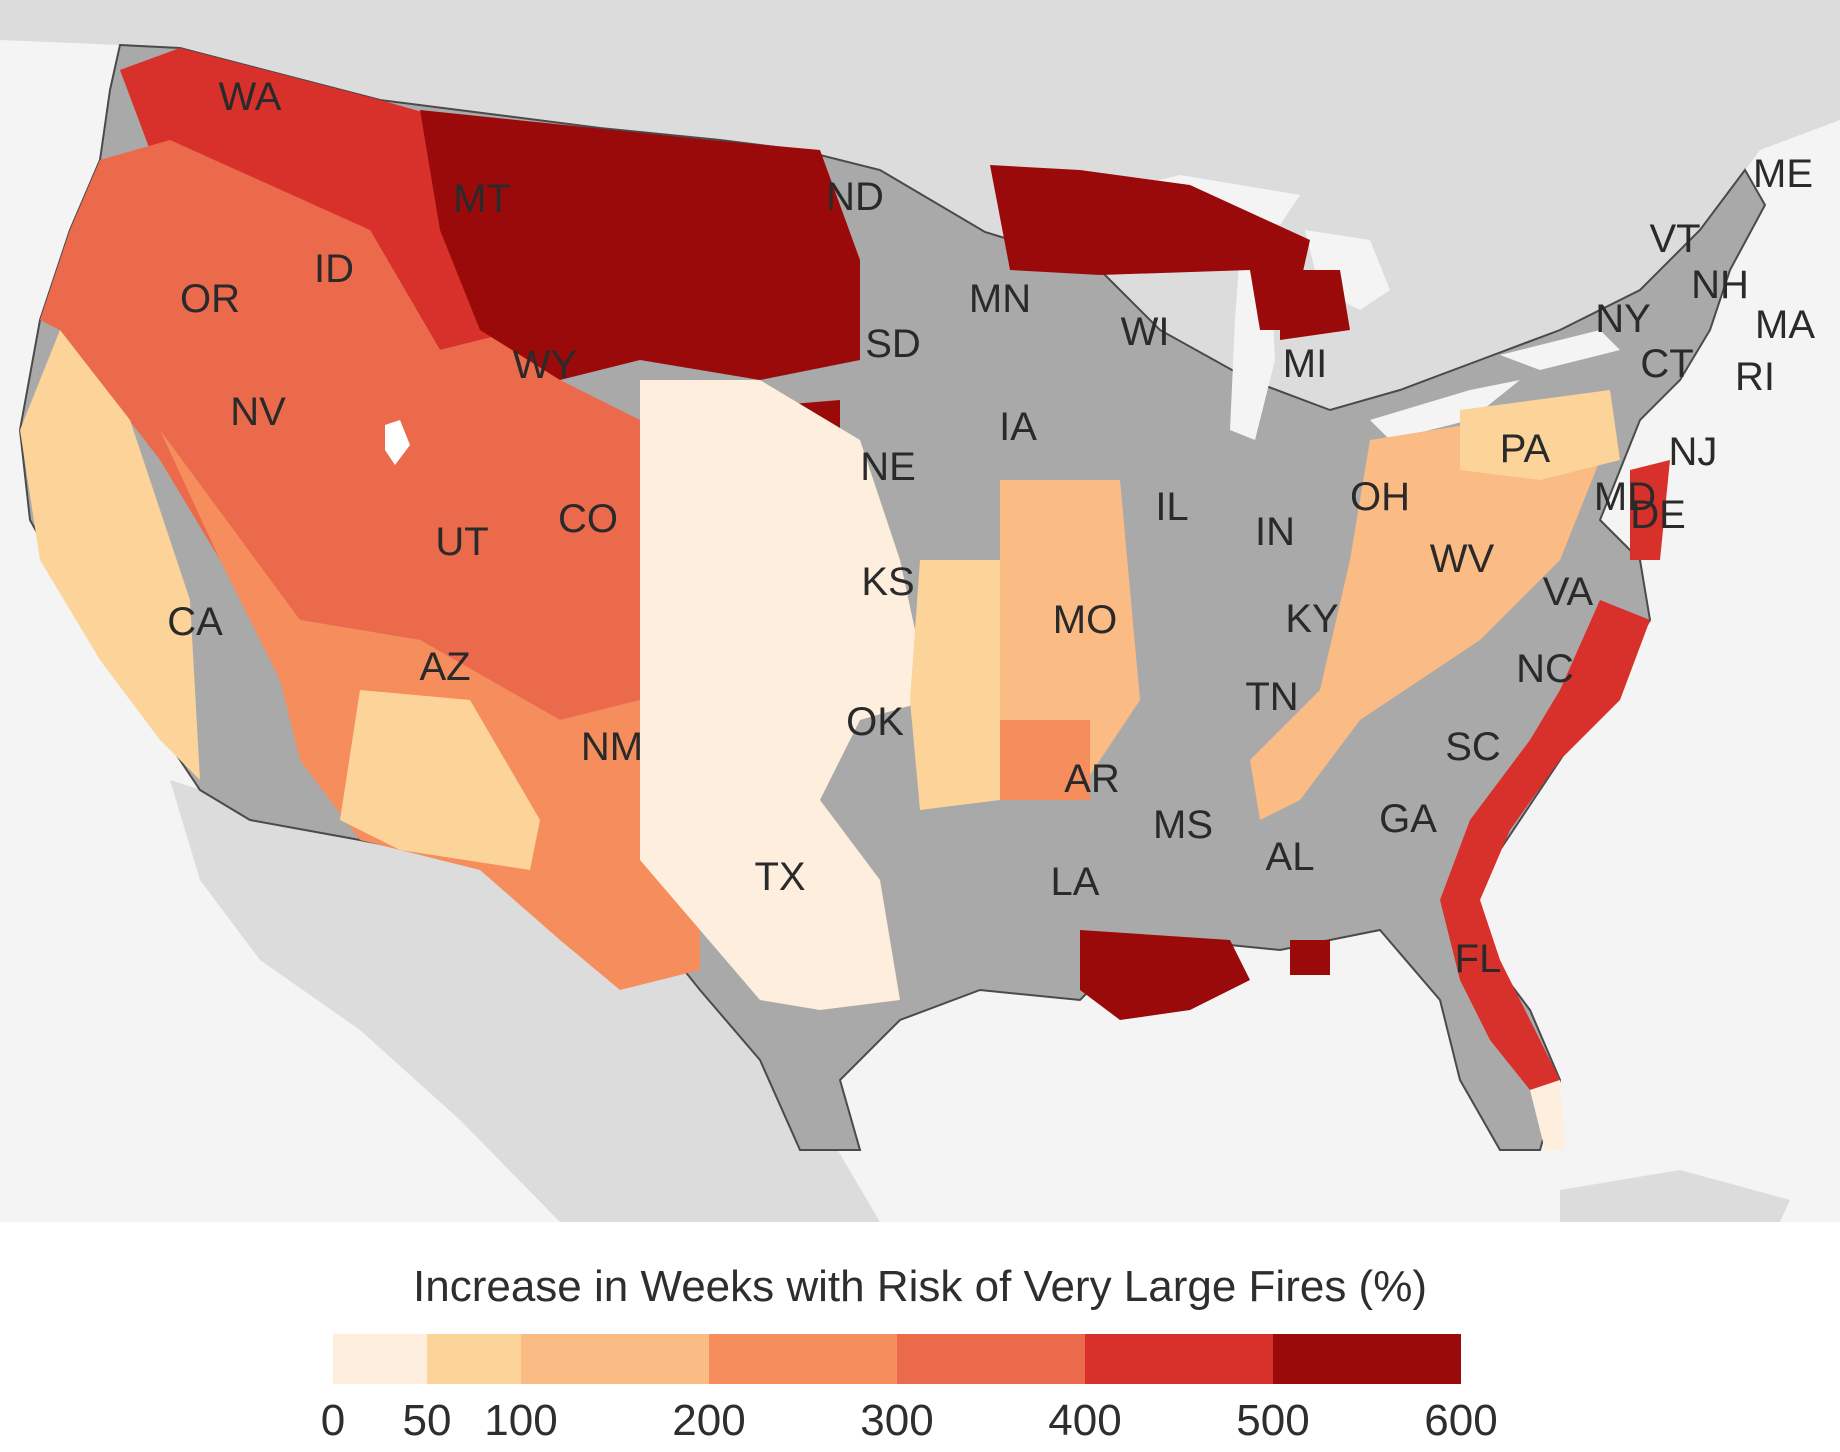  What do you see at coordinates (210, 299) in the screenshot?
I see `state-label-or: OR` at bounding box center [210, 299].